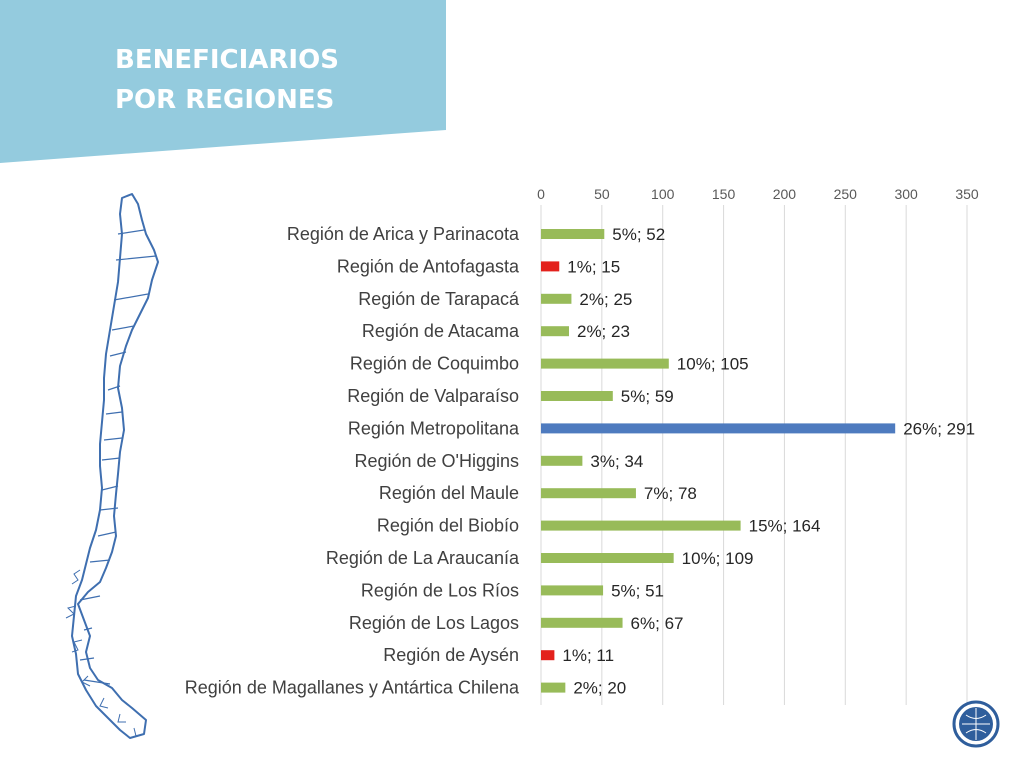 The width and height of the screenshot is (1024, 768). What do you see at coordinates (275, 80) in the screenshot?
I see `slide-title: BENEFICIARIOS POR REGIONES` at bounding box center [275, 80].